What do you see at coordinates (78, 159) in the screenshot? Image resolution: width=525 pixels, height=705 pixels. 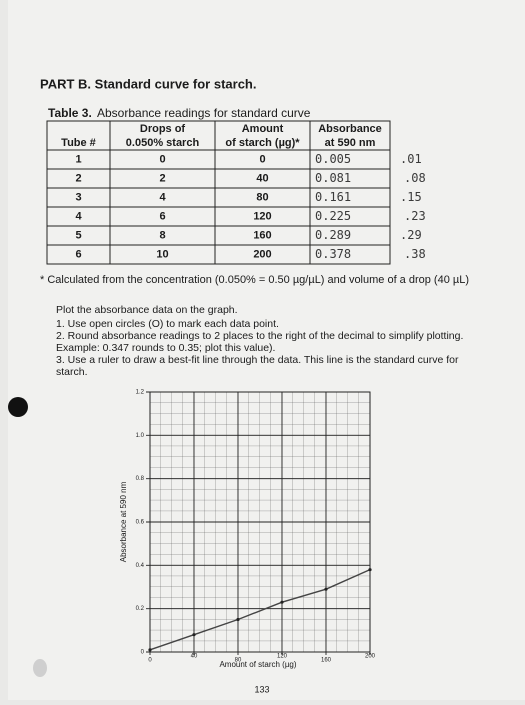 I see `table-cell: 1` at bounding box center [78, 159].